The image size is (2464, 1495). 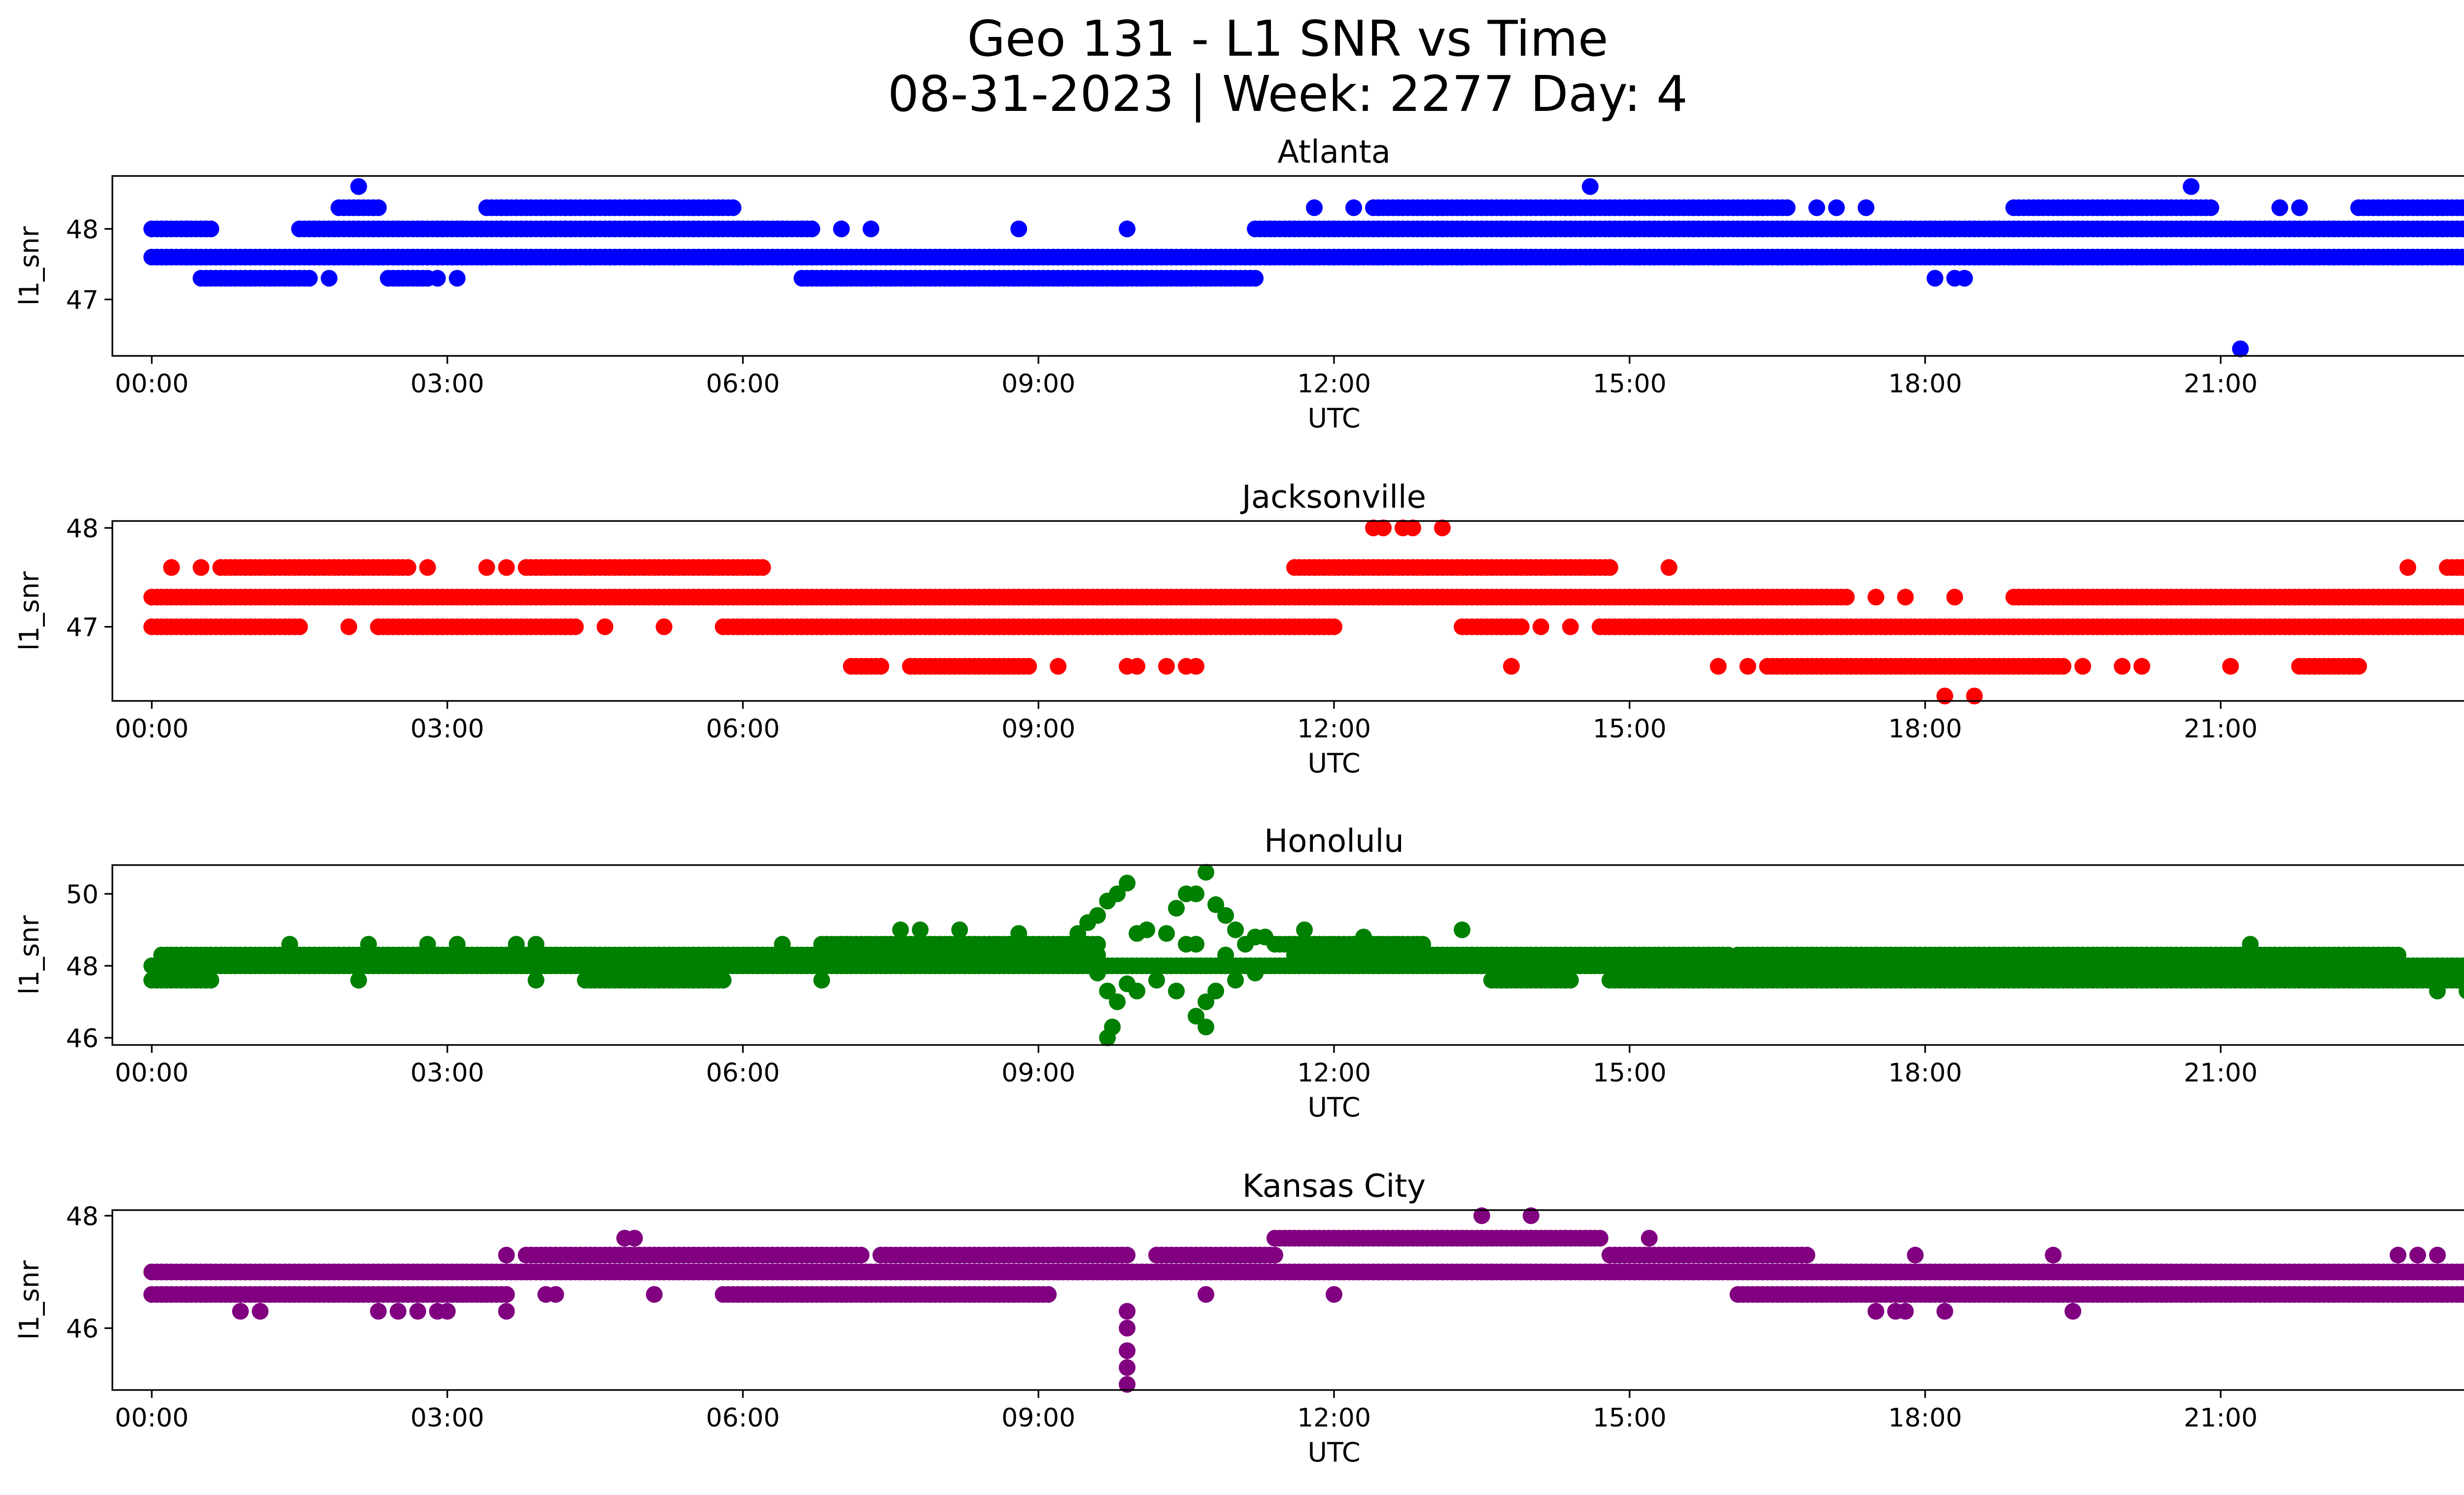 I want to click on kansas-city-y-tick-label: 46, so click(x=82, y=1329).